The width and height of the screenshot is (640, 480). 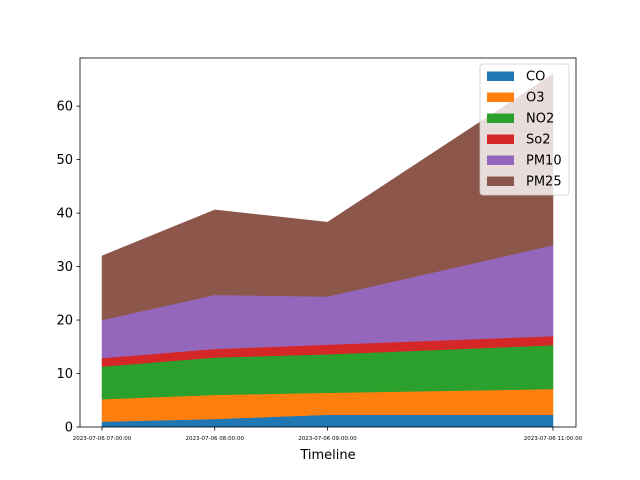 I want to click on legend-label-co: CO, so click(x=535, y=77).